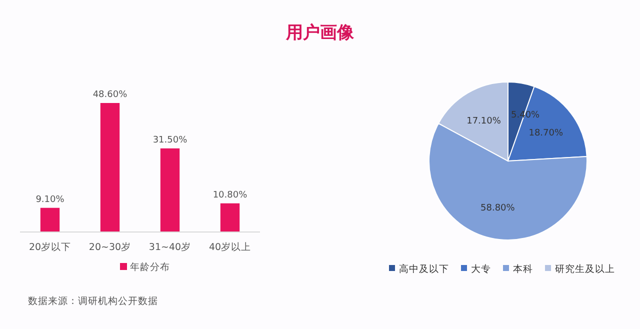 The height and width of the screenshot is (329, 640). I want to click on legend-label: 大专, so click(481, 269).